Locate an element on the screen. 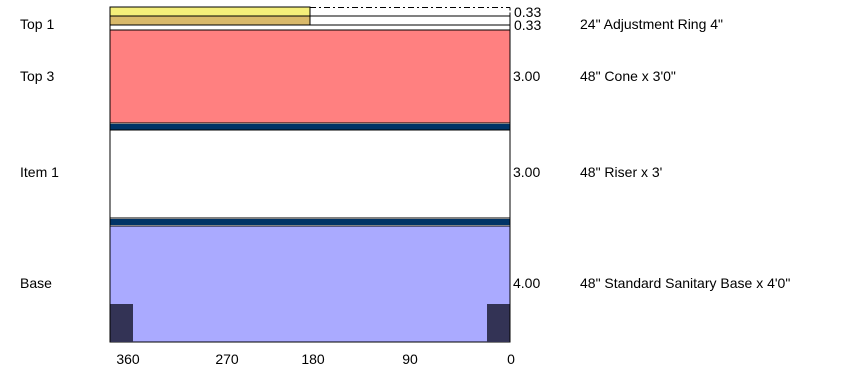  axis-tick-270: 270 is located at coordinates (227, 359).